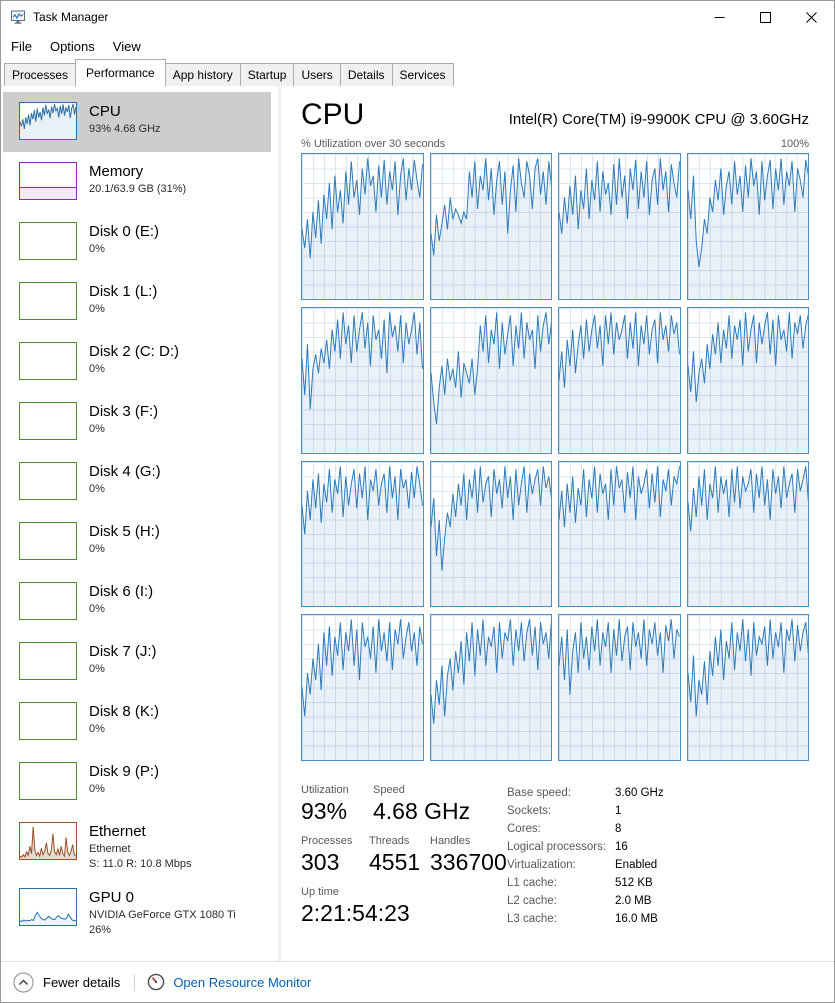  What do you see at coordinates (18, 17) in the screenshot?
I see `task-manager-app-icon` at bounding box center [18, 17].